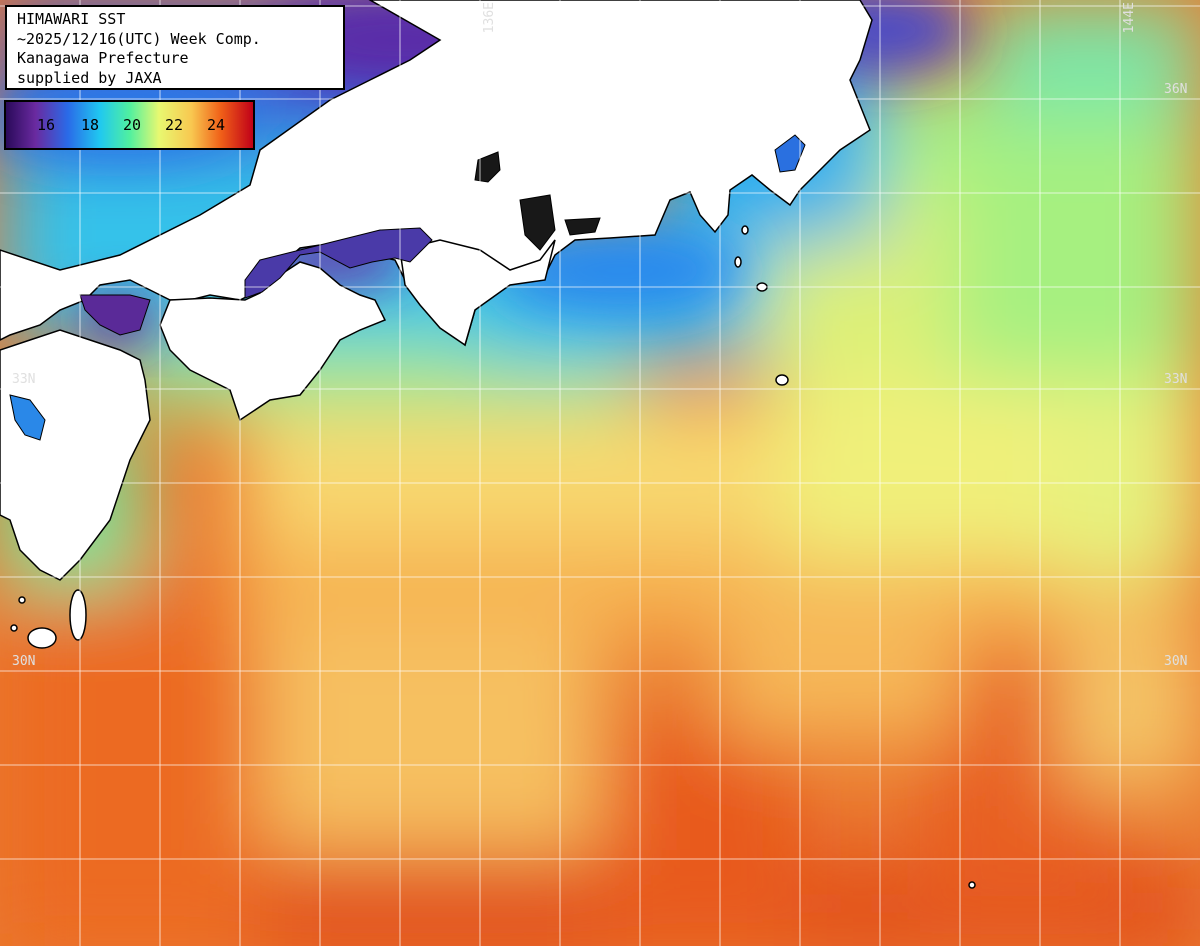 This screenshot has height=946, width=1200. What do you see at coordinates (1129, 18) in the screenshot?
I see `grid-label-144e: 144E` at bounding box center [1129, 18].